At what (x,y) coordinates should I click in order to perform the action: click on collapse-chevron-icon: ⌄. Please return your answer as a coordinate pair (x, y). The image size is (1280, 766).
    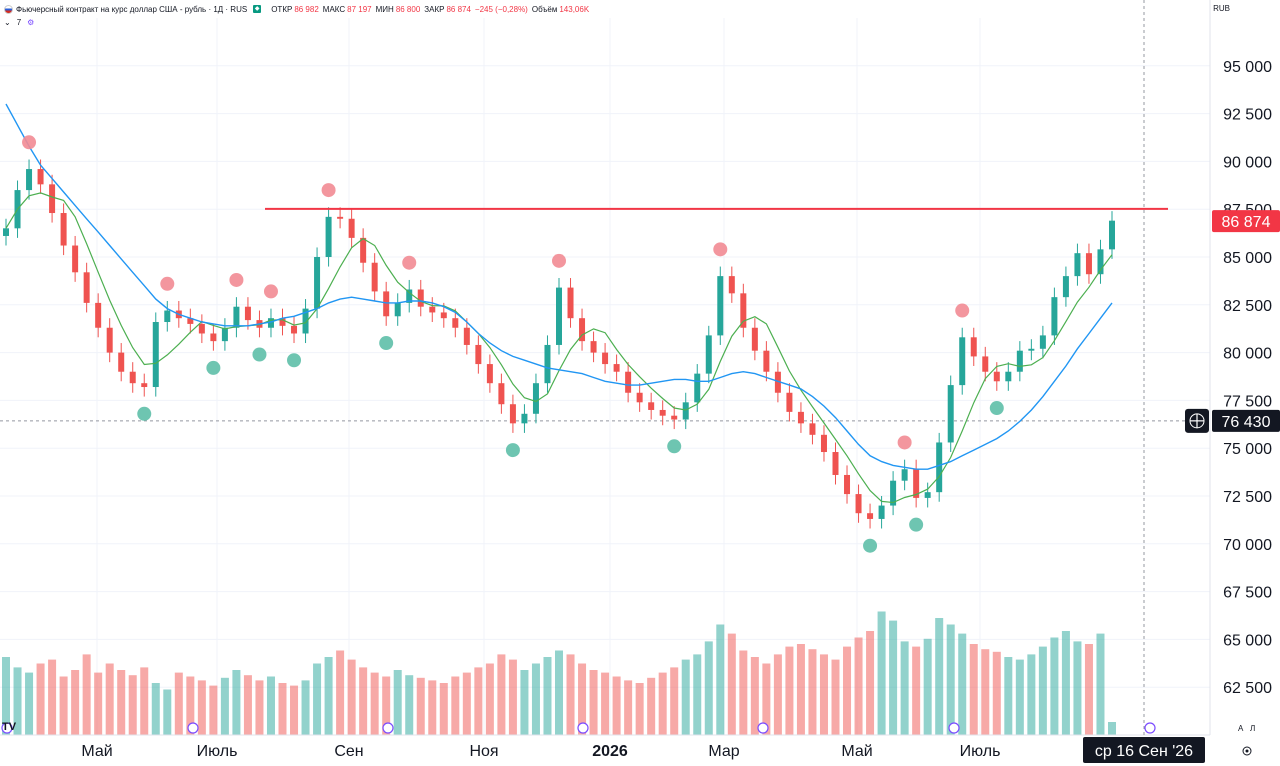
    Looking at the image, I should click on (7, 22).